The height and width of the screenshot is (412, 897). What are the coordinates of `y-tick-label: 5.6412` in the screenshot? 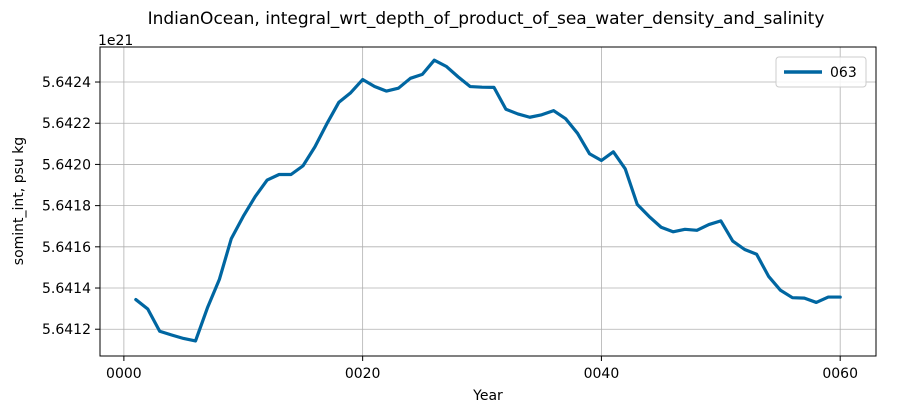 It's located at (66, 330).